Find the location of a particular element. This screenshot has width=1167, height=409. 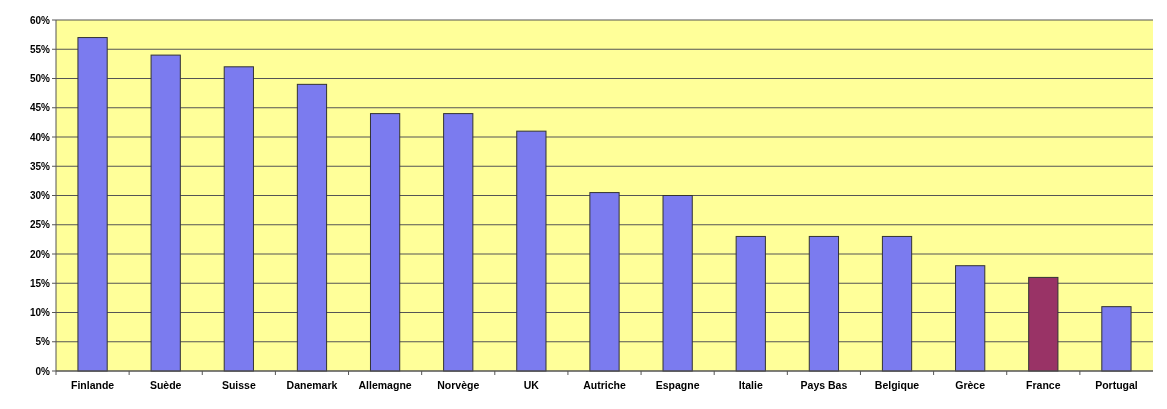

y-tick-label: 15% is located at coordinates (40, 283).